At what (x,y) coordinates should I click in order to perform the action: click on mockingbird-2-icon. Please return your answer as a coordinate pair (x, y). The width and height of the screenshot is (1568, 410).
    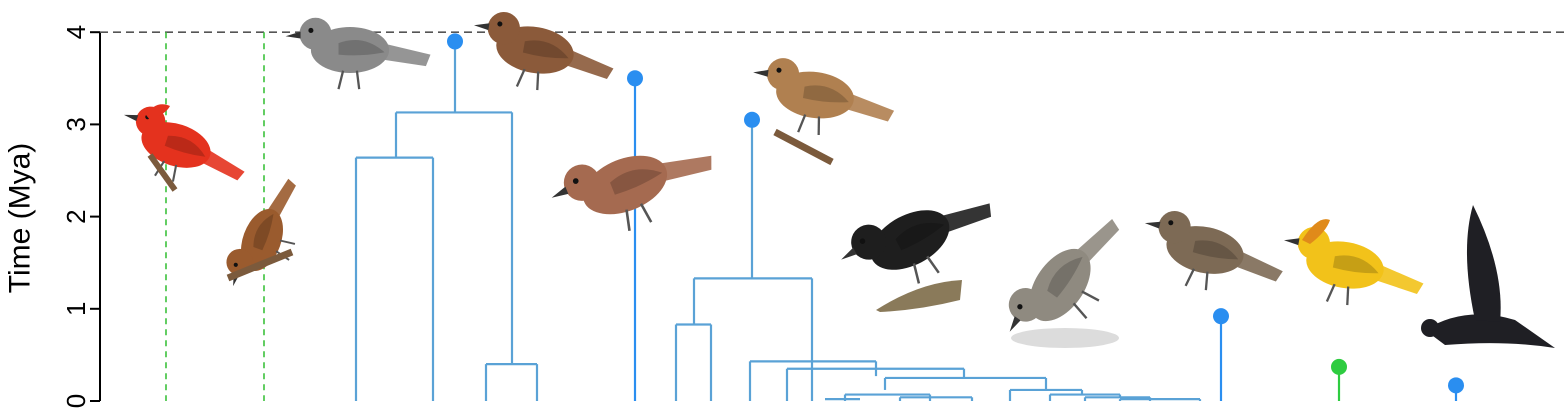
    Looking at the image, I should click on (543, 51).